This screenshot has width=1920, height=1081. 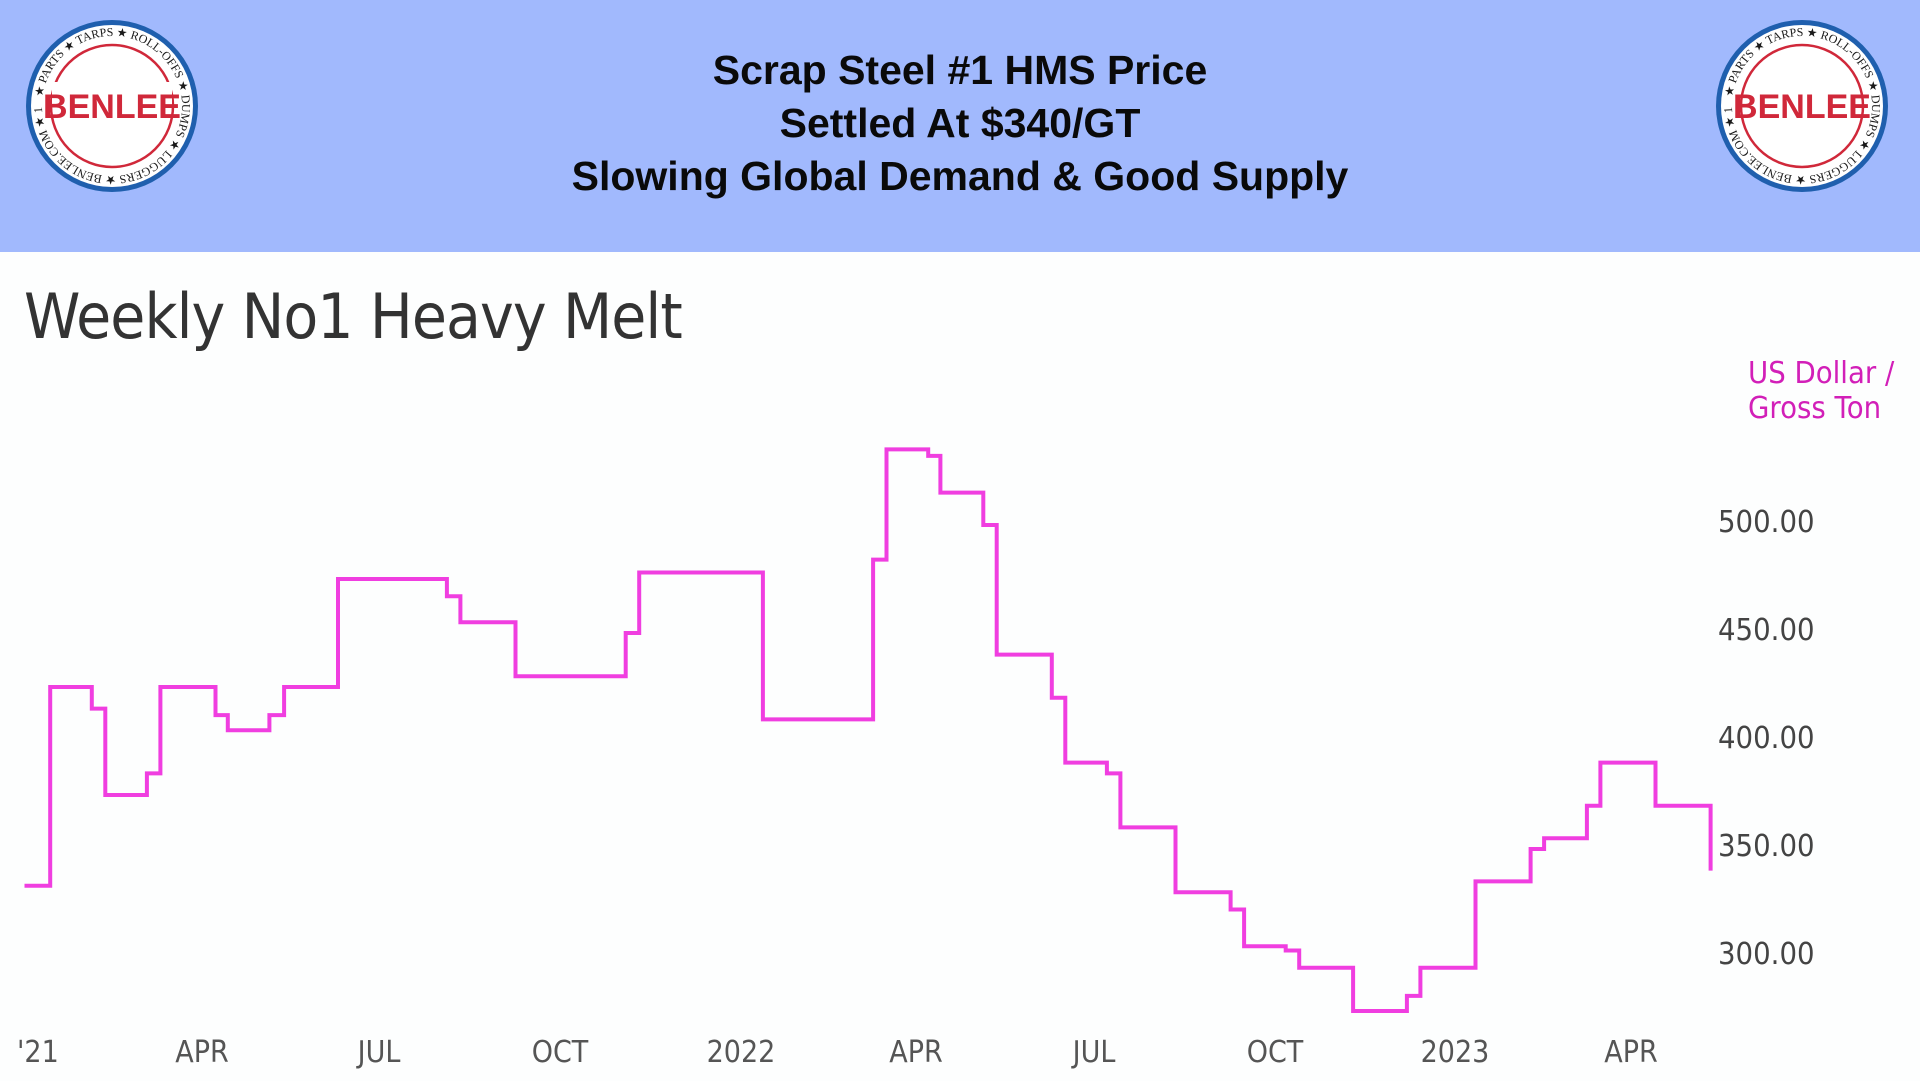 What do you see at coordinates (1455, 1052) in the screenshot?
I see `x-tick-2023: 2023` at bounding box center [1455, 1052].